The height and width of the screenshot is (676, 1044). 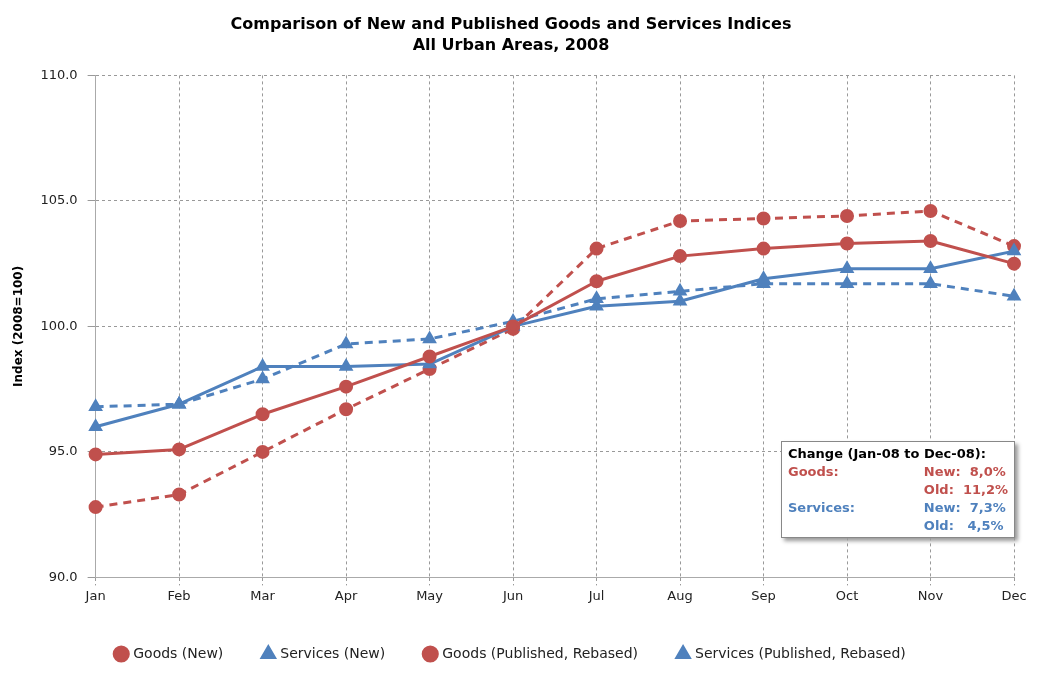 I want to click on annotation: Goods:, so click(x=814, y=471).